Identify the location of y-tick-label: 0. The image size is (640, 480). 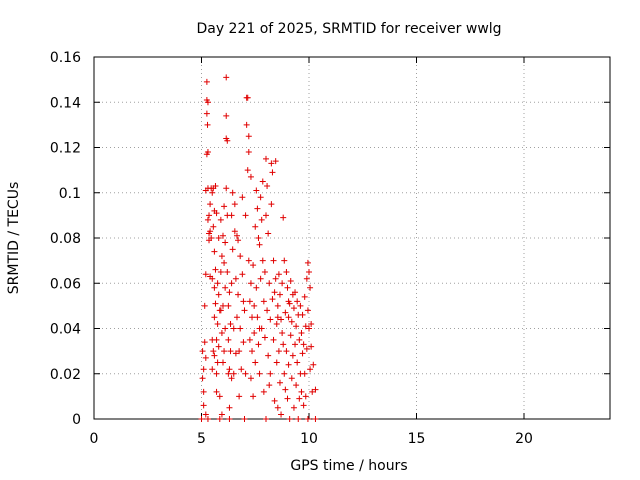
(76, 420).